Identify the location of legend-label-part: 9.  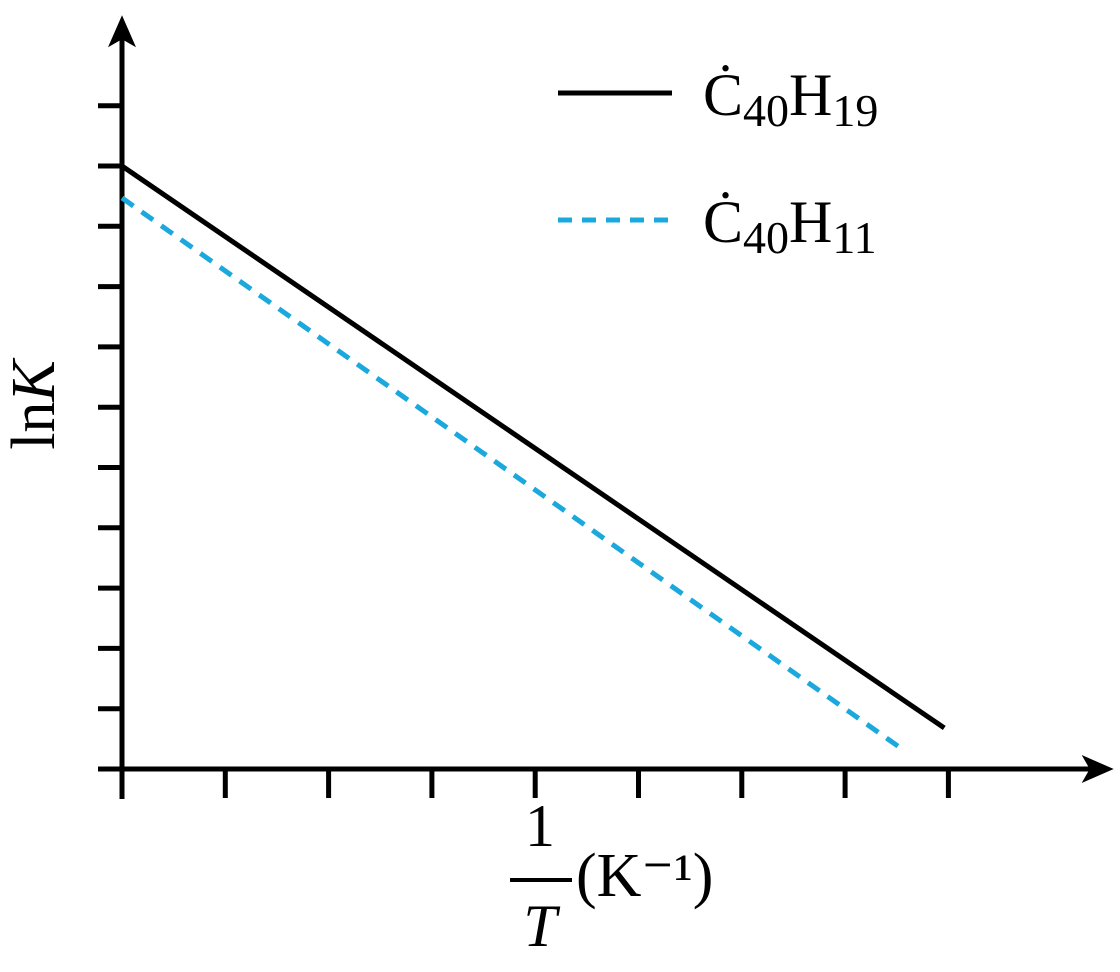
(866, 110).